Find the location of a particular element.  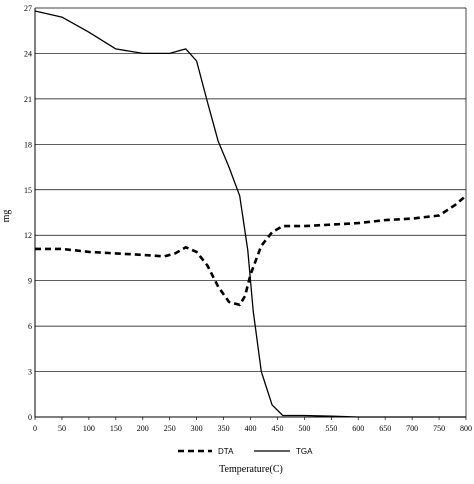

y-tick-label: 15 is located at coordinates (28, 190).